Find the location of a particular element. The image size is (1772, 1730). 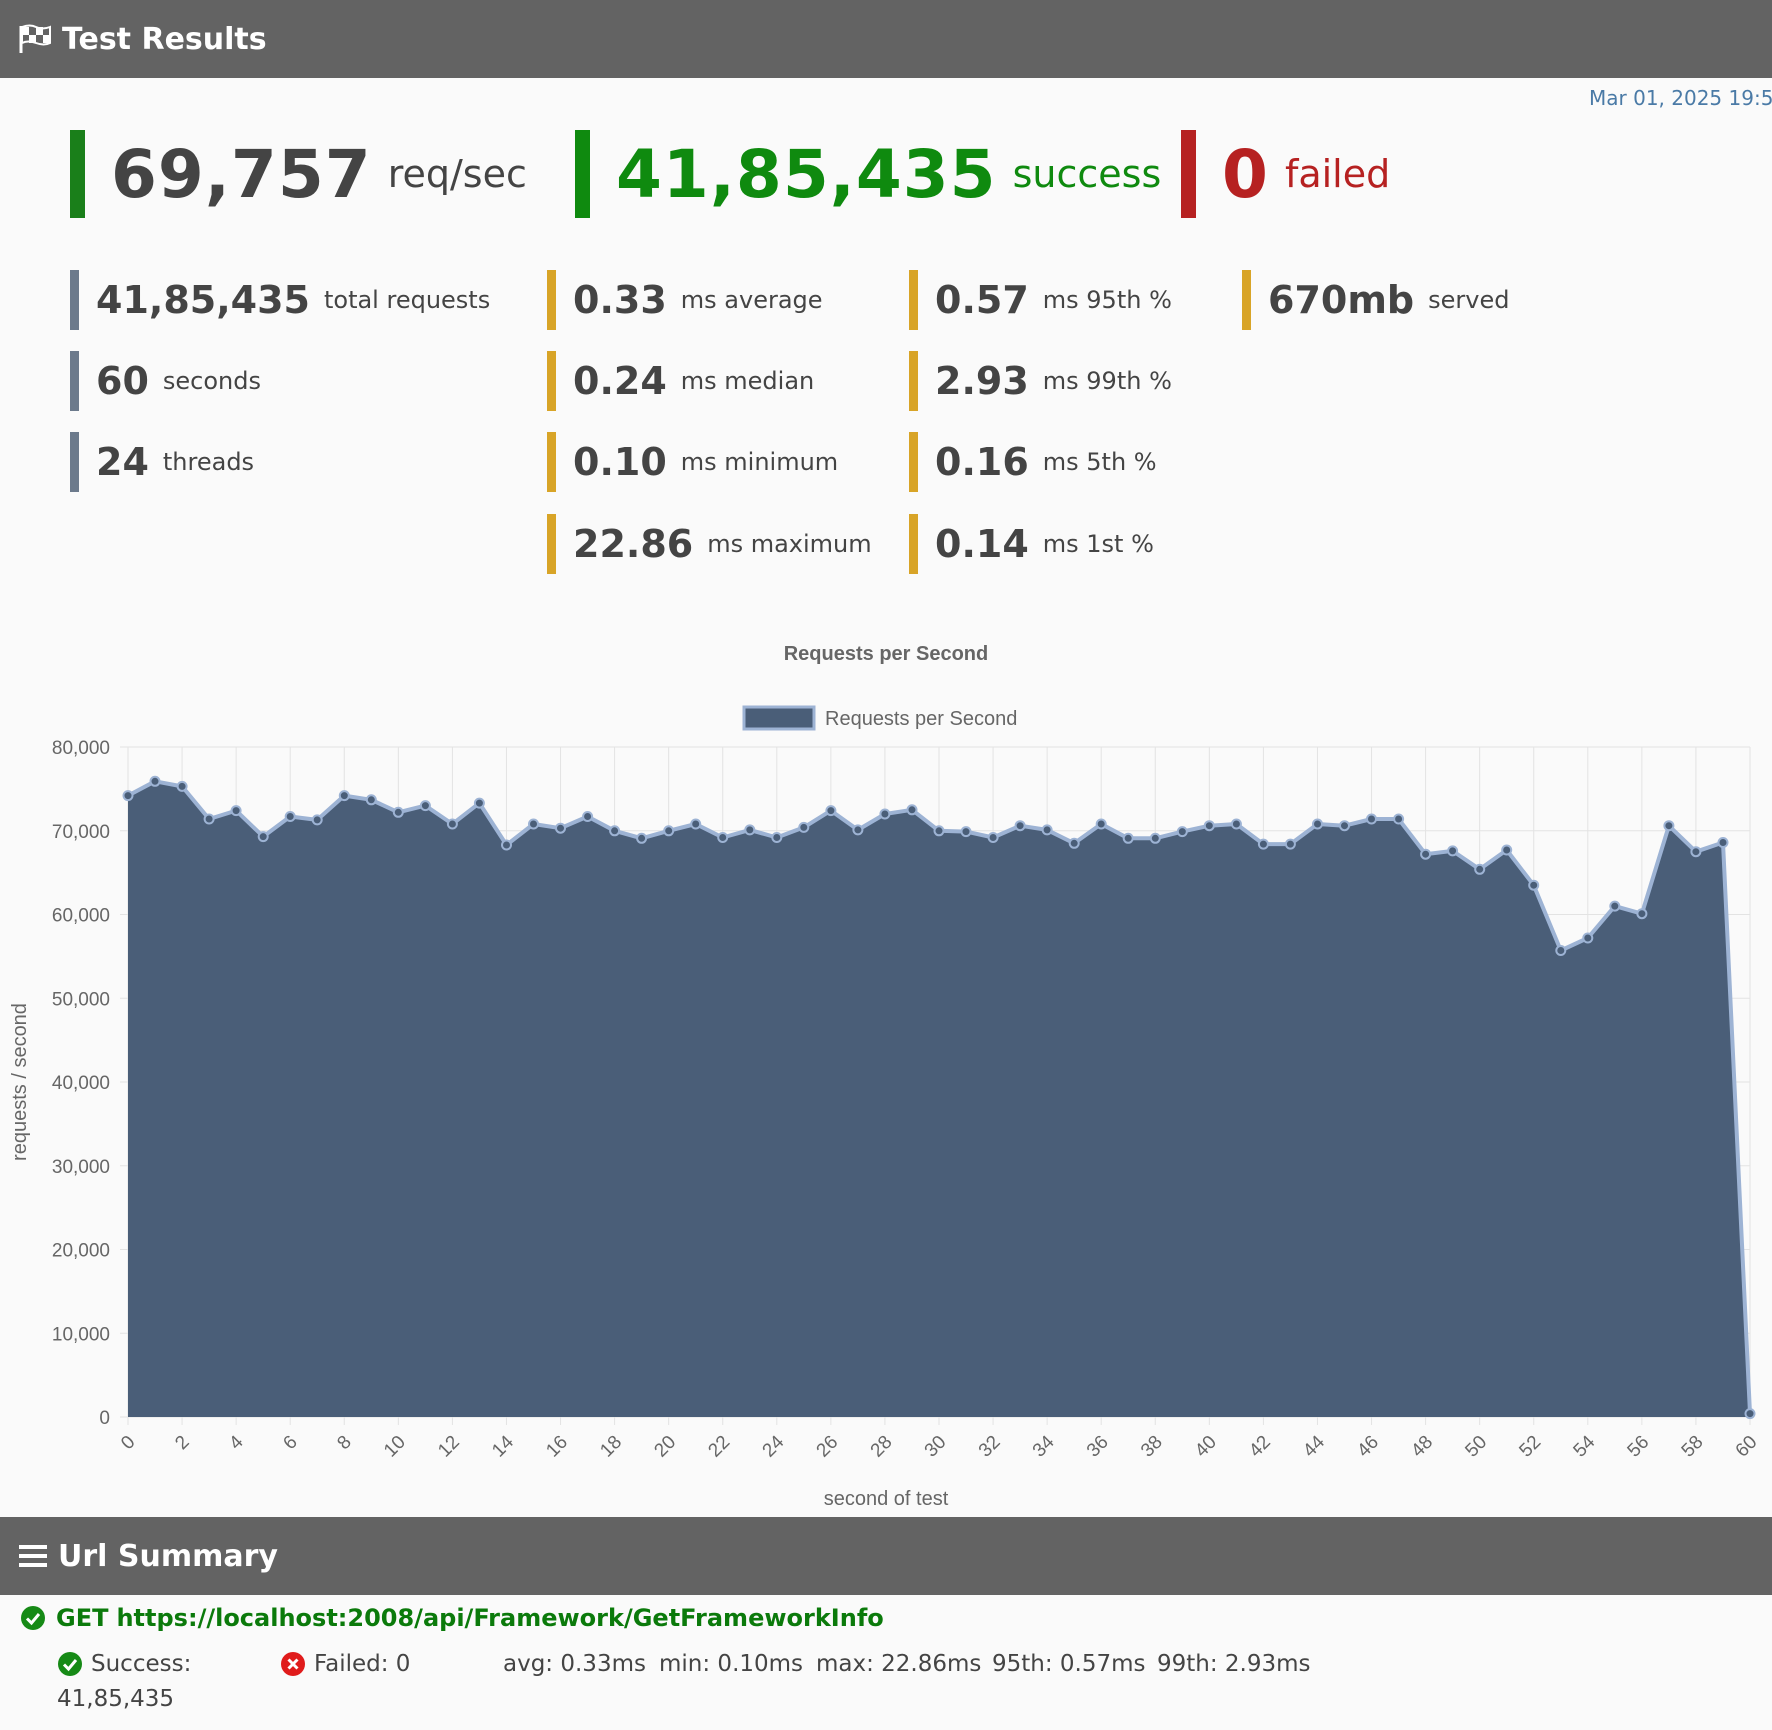

stat-label: ms 1st % is located at coordinates (1098, 544).